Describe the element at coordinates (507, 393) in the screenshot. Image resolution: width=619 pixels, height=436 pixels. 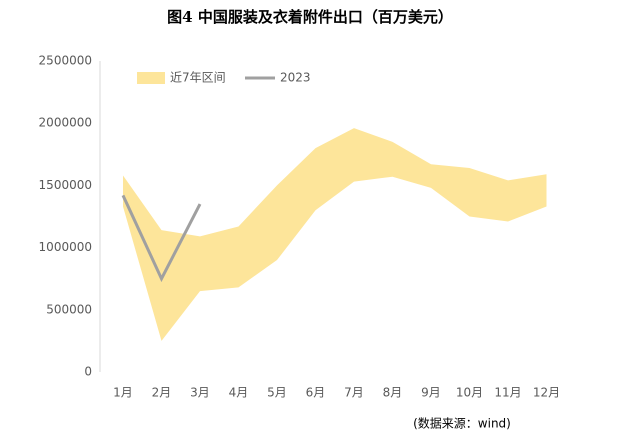
I see `x-tick-label: 11月` at that location.